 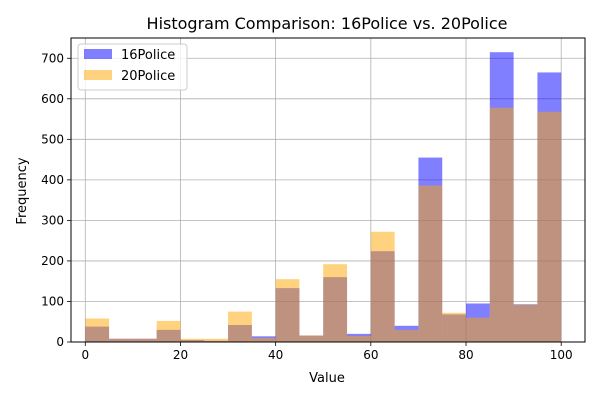 What do you see at coordinates (52, 220) in the screenshot?
I see `y-tick-label: 300` at bounding box center [52, 220].